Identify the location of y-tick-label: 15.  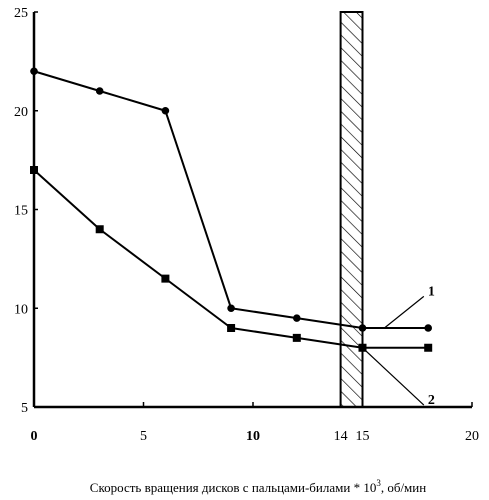
(21, 211).